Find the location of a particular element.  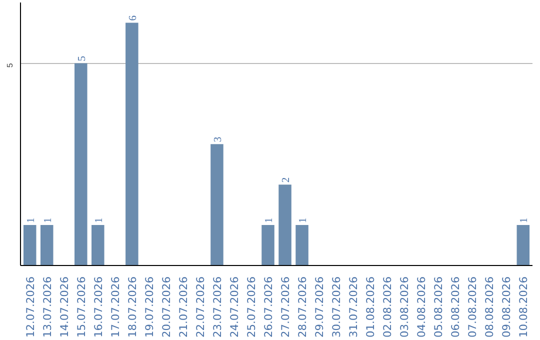

x-tick-label: 20.07.2026 is located at coordinates (166, 307).